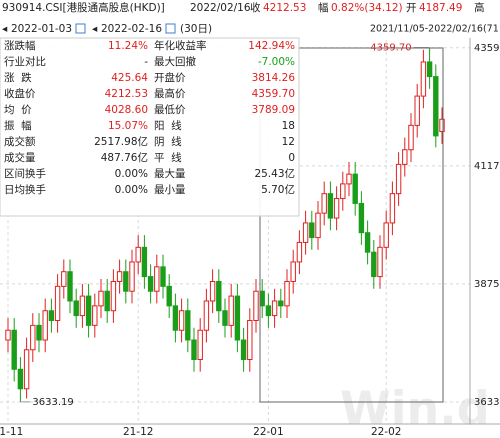 The image size is (500, 438). Describe the element at coordinates (126, 94) in the screenshot. I see `stat-value: 4212.53` at that location.